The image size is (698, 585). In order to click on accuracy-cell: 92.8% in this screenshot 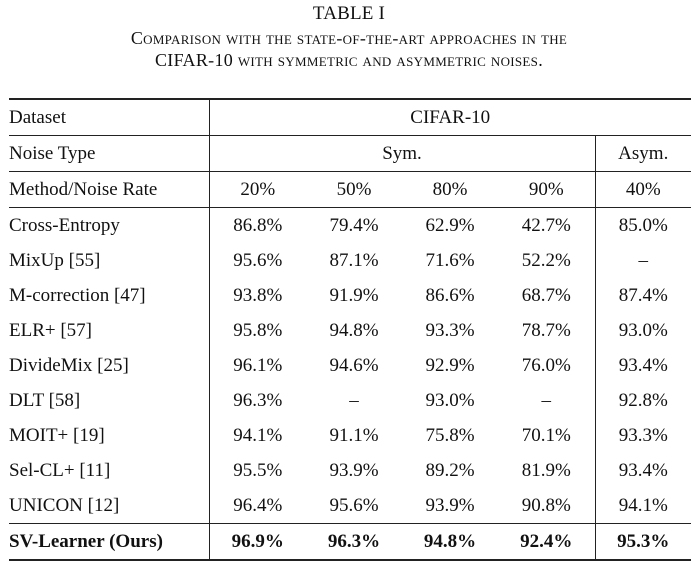, I will do `click(643, 400)`.